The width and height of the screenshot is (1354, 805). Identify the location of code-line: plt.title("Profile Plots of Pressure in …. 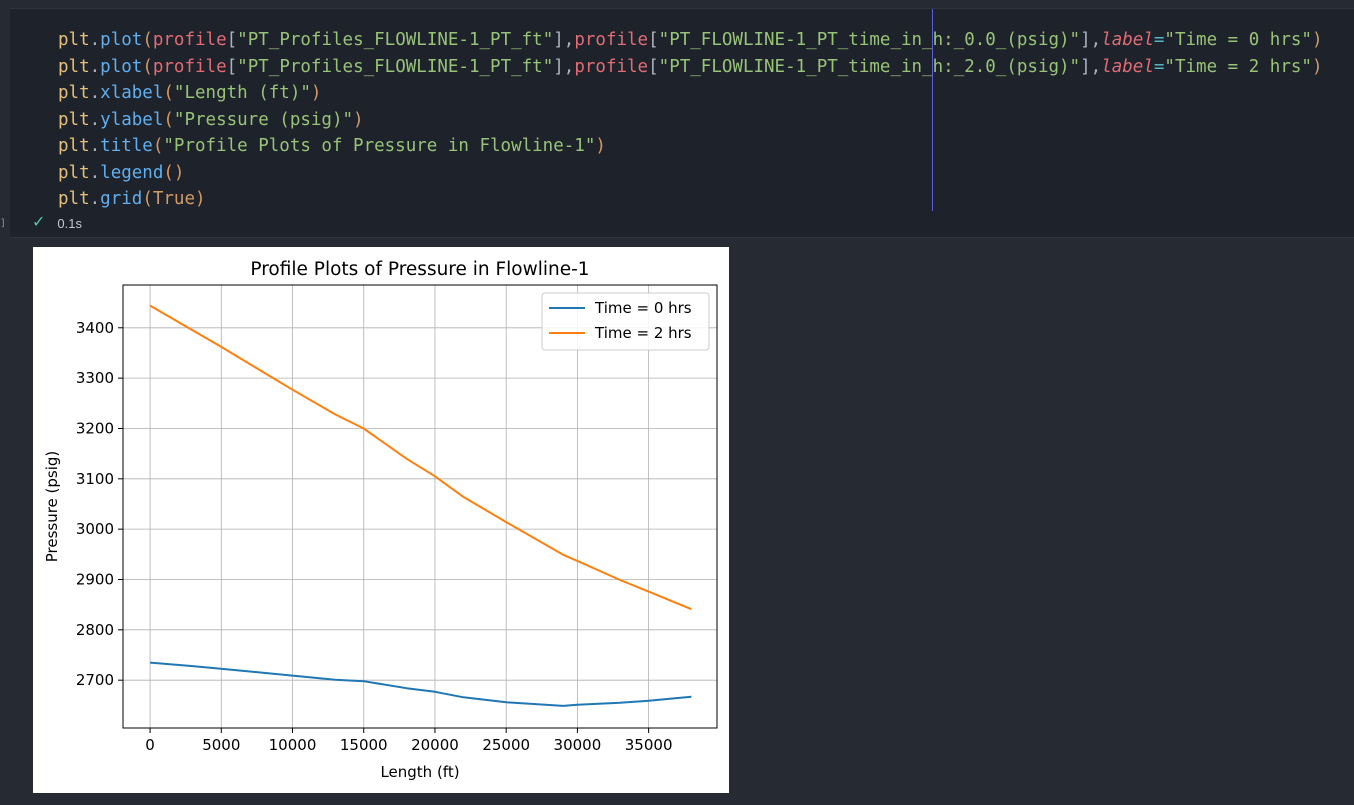
(690, 146).